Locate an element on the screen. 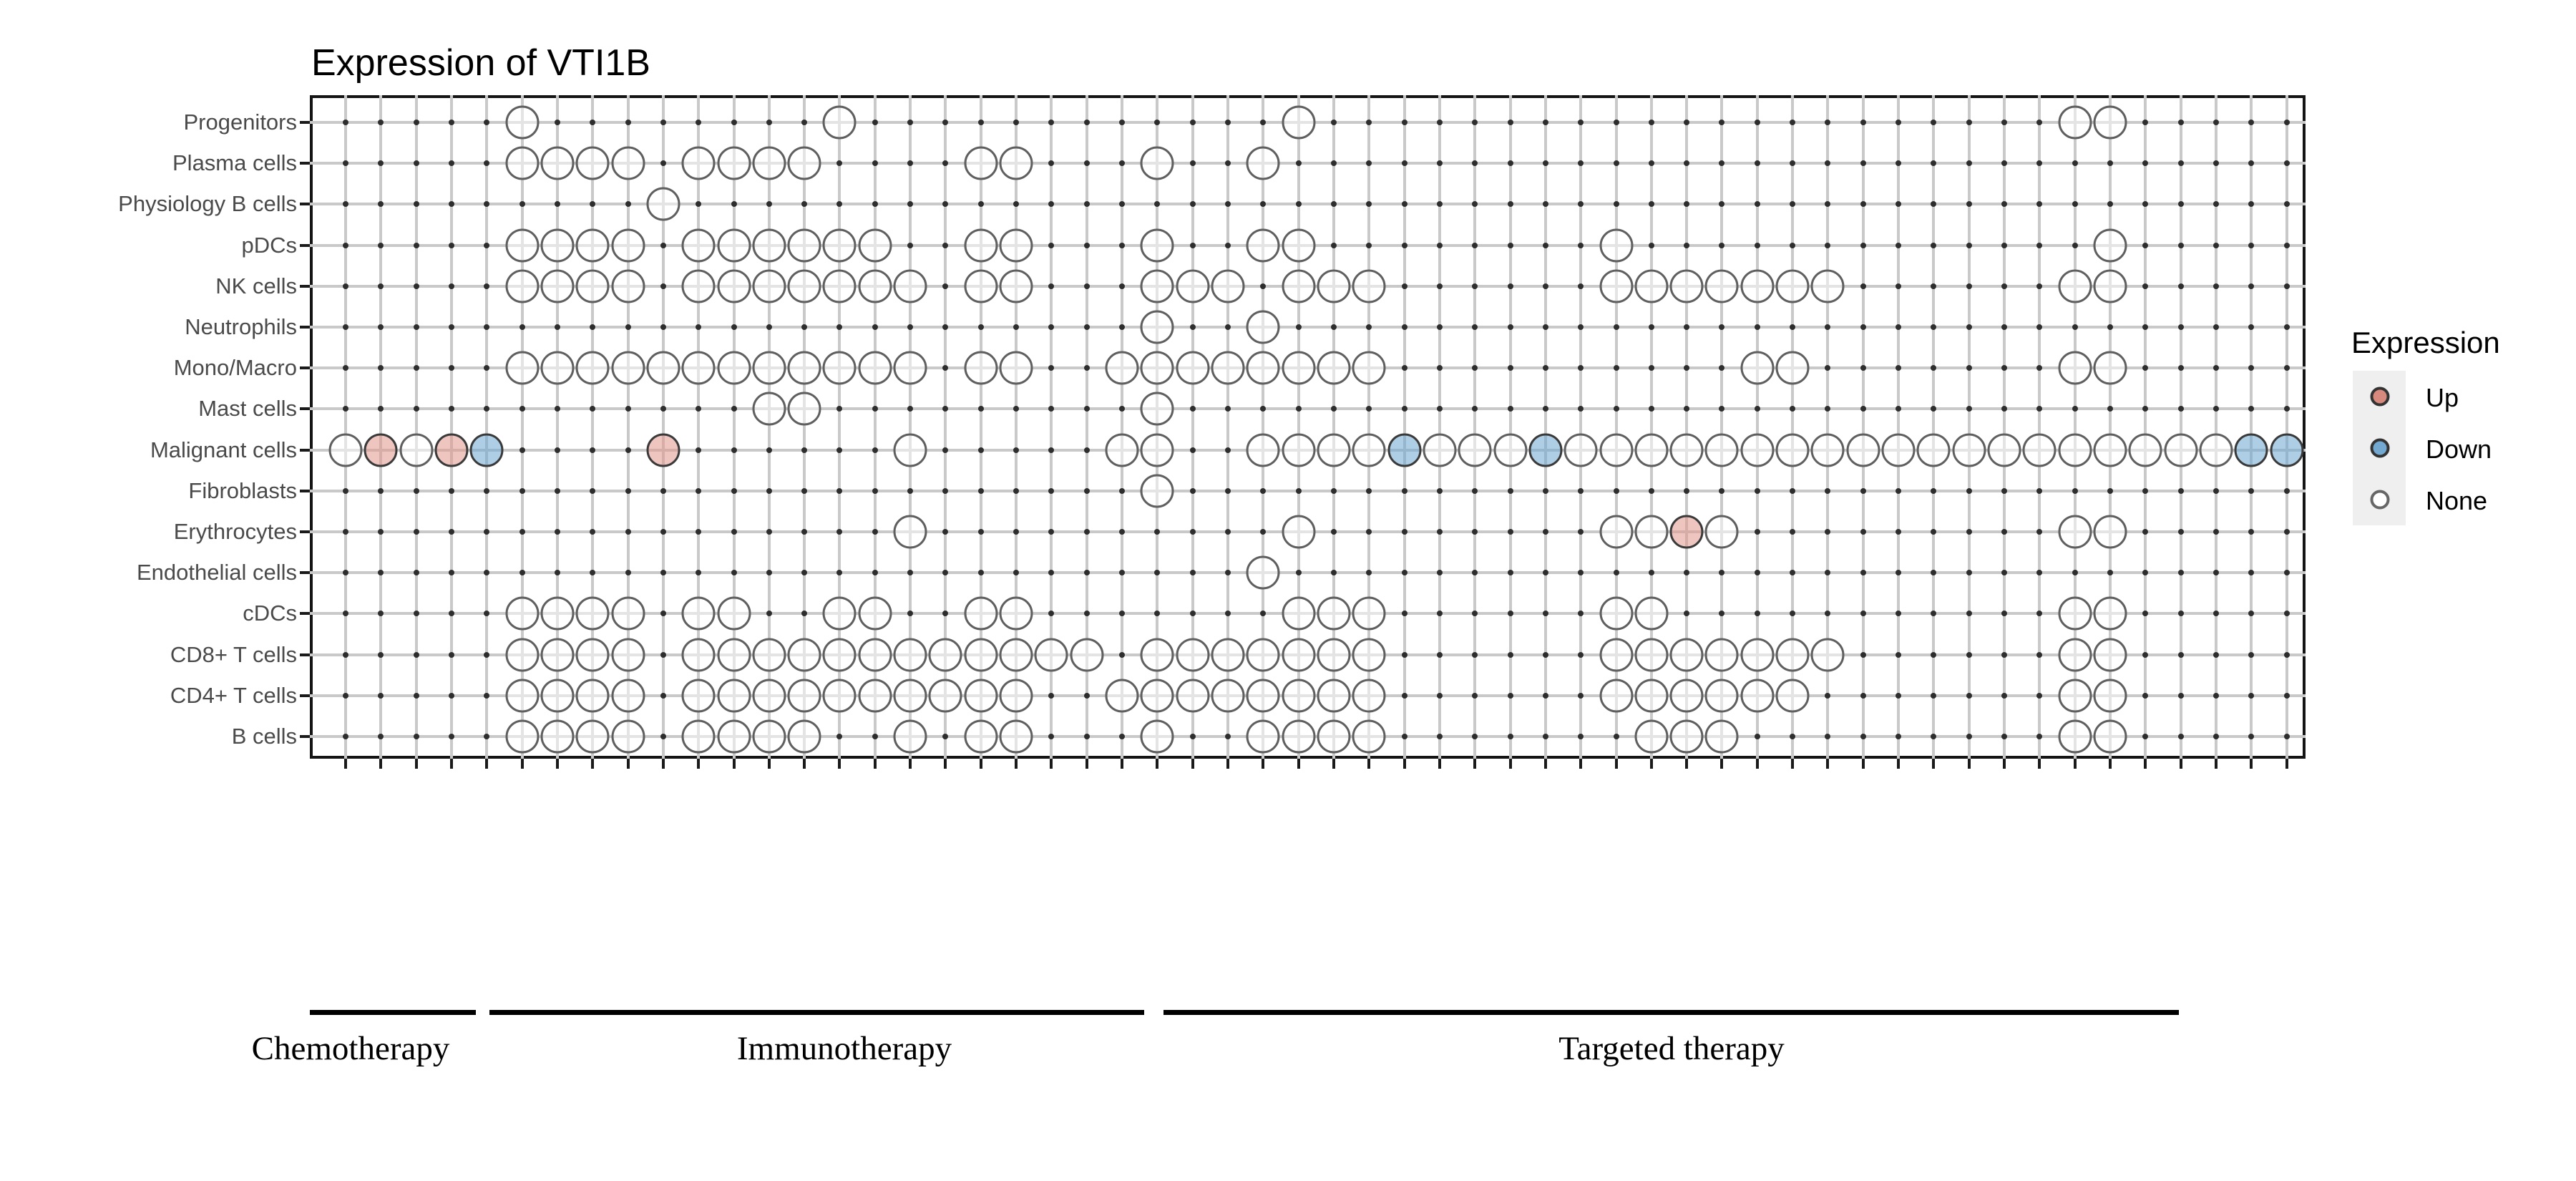 This screenshot has height=1181, width=2576. legend-none-dot is located at coordinates (2380, 500).